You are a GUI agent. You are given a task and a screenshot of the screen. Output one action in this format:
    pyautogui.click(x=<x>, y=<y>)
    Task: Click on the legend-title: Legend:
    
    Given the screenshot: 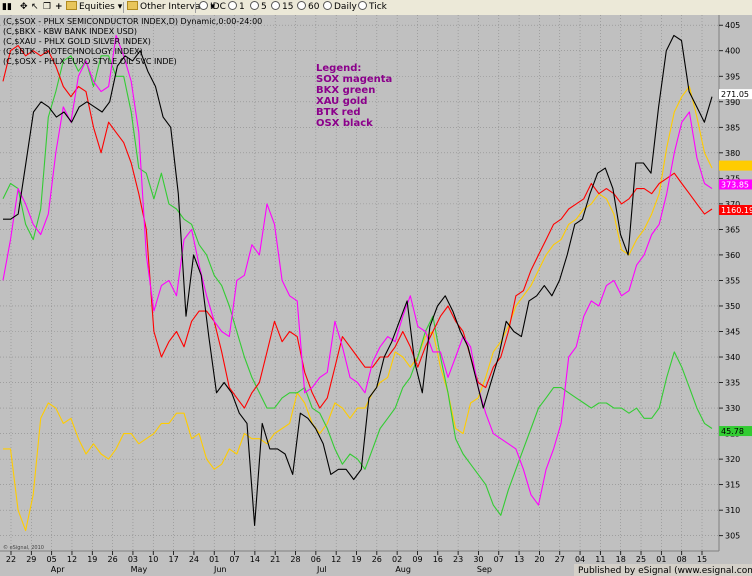 What is the action you would take?
    pyautogui.click(x=338, y=68)
    